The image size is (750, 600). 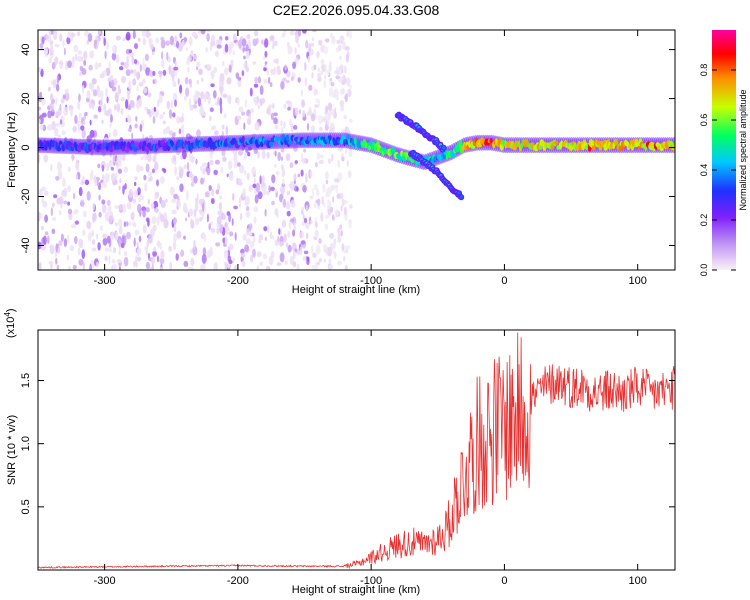 I want to click on x-tick-label: -100, so click(x=371, y=281).